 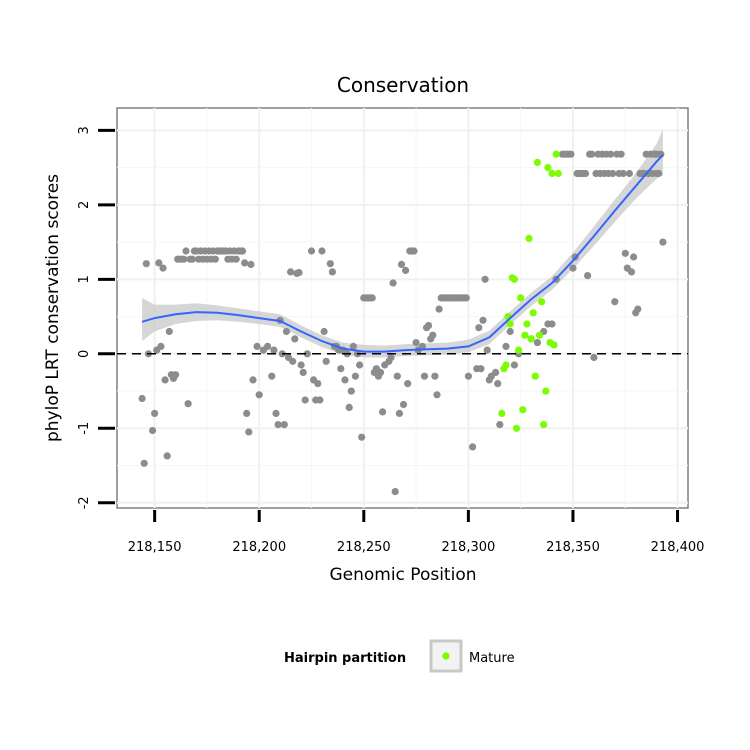 I want to click on x-axis-title: Genomic Position, so click(x=402, y=575).